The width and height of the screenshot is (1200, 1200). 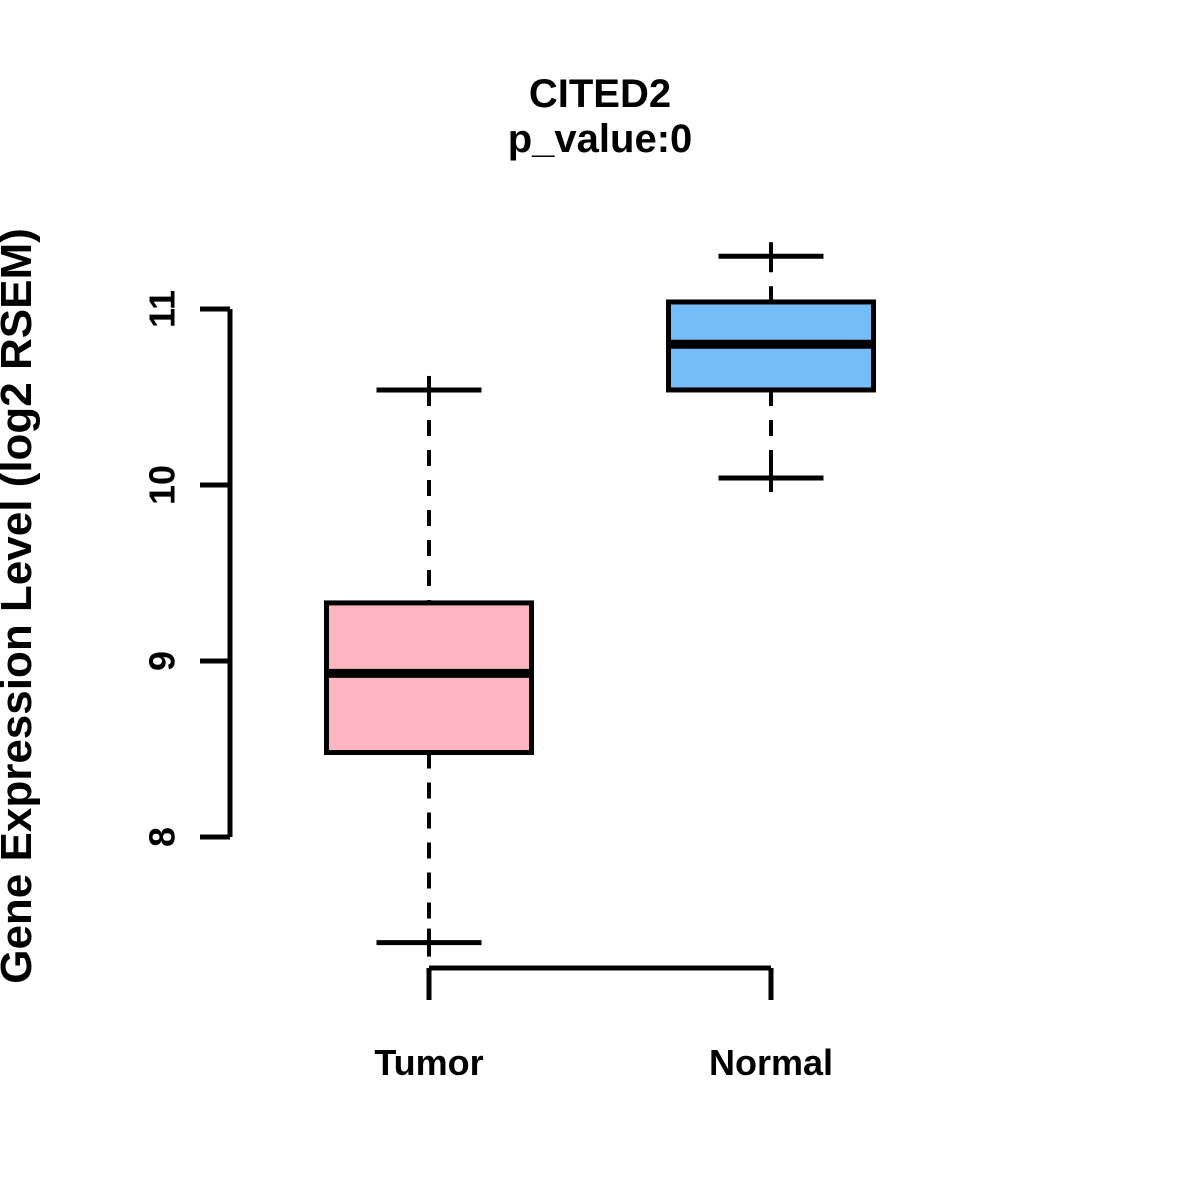 I want to click on chart-title: CITED2, so click(x=600, y=94).